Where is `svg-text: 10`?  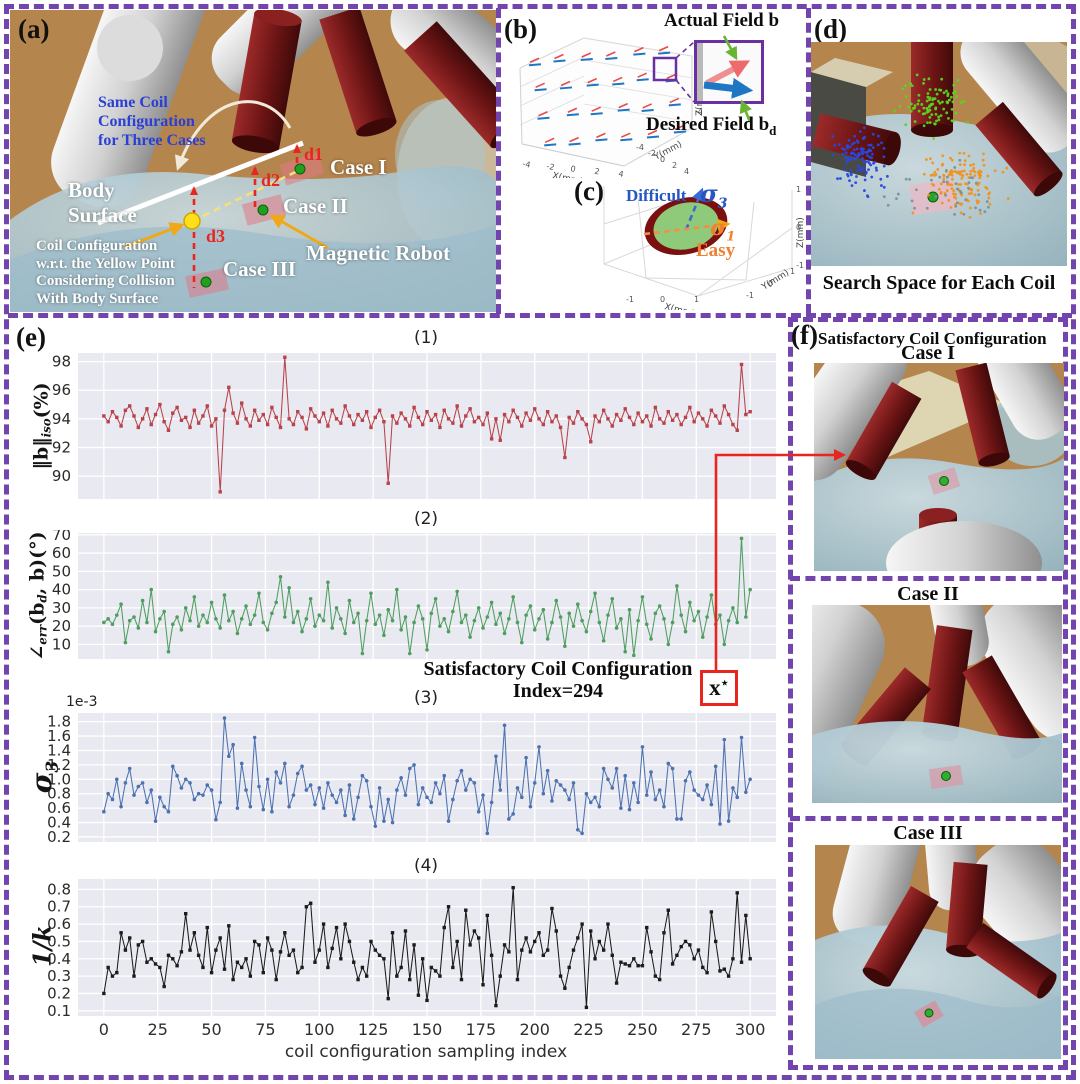
svg-text: 10 is located at coordinates (61, 644).